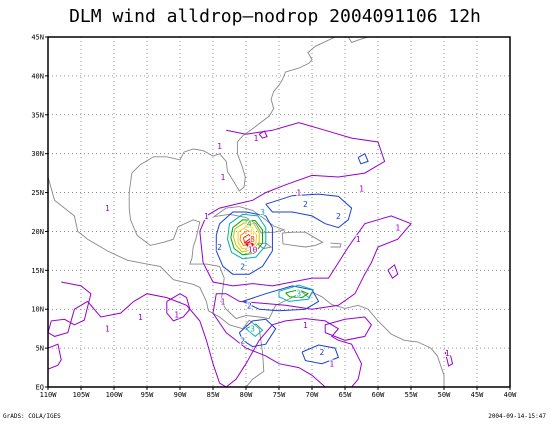 This screenshot has width=550, height=425. What do you see at coordinates (510, 395) in the screenshot?
I see `x-tick-label: 40W` at bounding box center [510, 395].